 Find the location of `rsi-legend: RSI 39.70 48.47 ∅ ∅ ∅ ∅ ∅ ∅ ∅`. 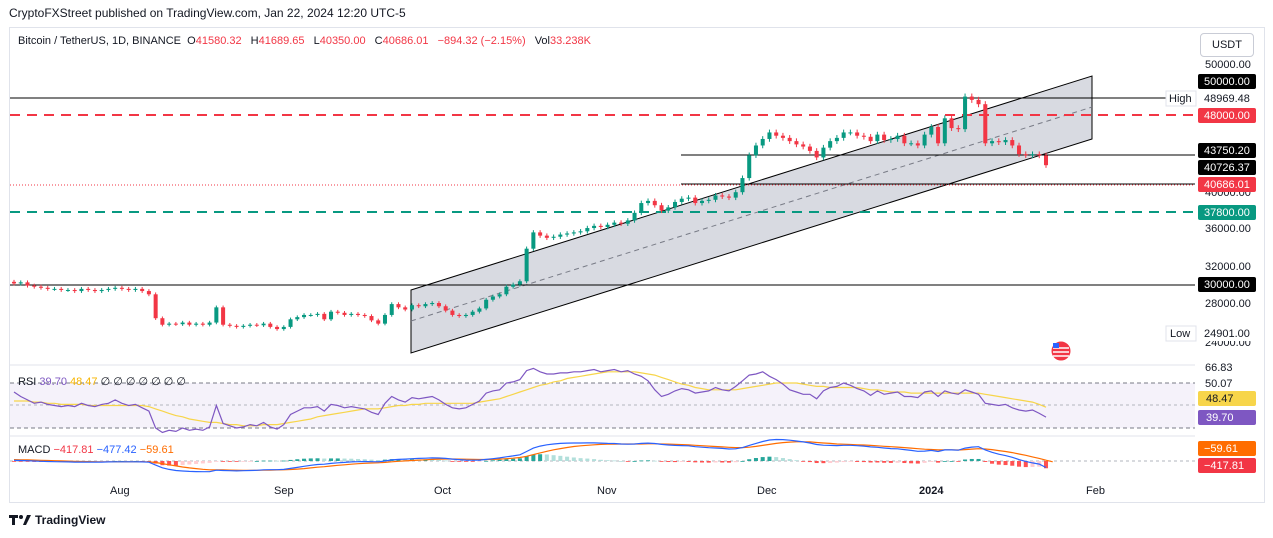

rsi-legend: RSI 39.70 48.47 ∅ ∅ ∅ ∅ ∅ ∅ ∅ is located at coordinates (102, 381).